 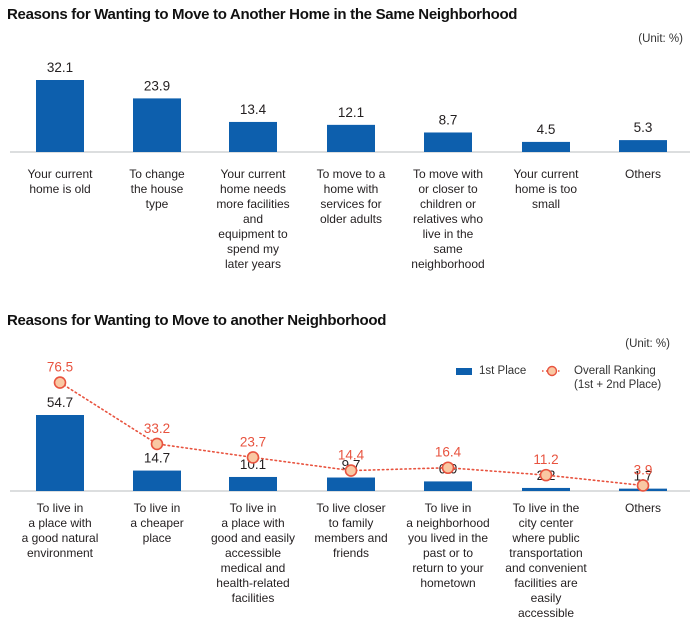 I want to click on chart-1-category-label: home is old, so click(x=59, y=189).